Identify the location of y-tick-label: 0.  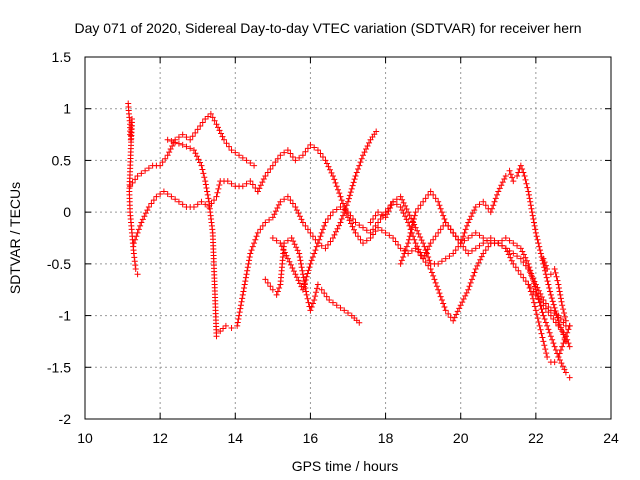
(67, 212).